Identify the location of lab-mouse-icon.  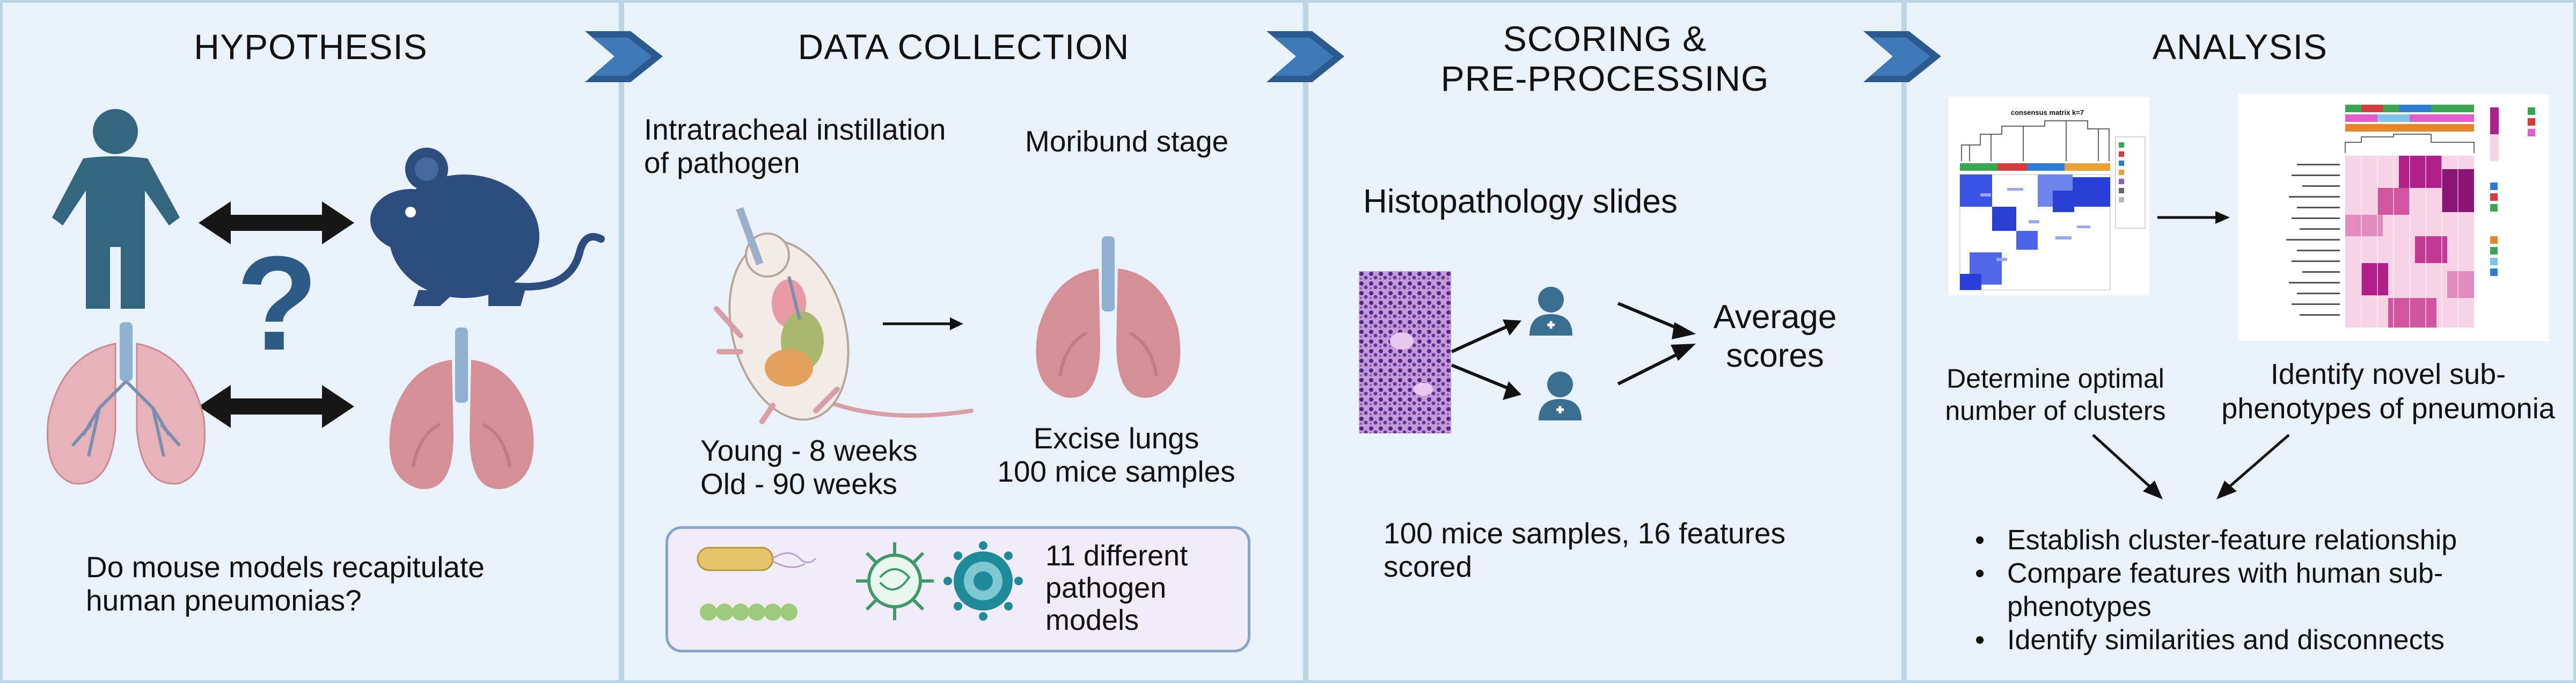
(844, 315).